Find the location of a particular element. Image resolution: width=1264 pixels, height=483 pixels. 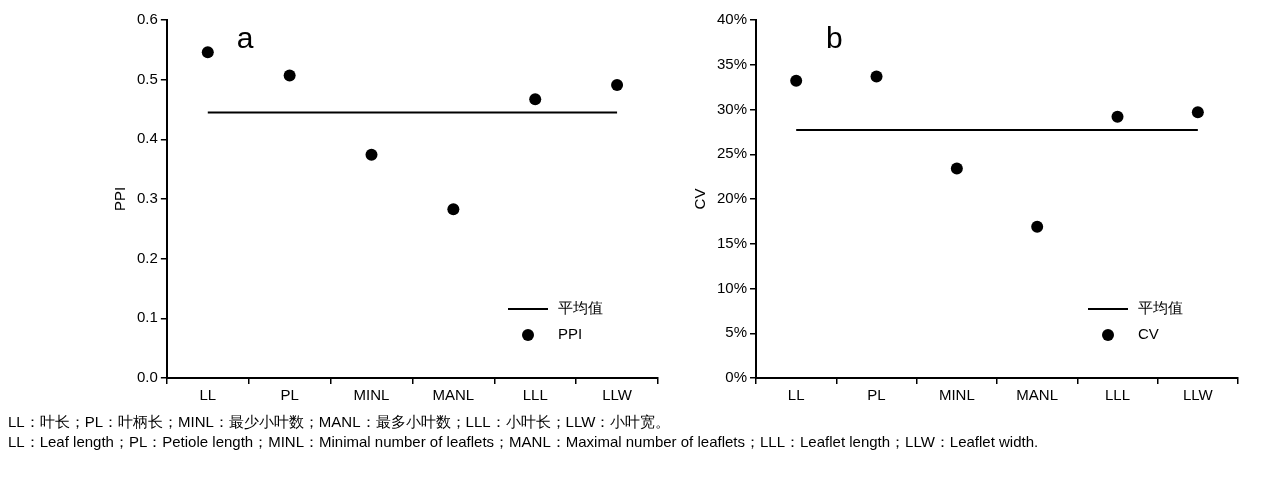

y-tick-label: 35% is located at coordinates (732, 63).